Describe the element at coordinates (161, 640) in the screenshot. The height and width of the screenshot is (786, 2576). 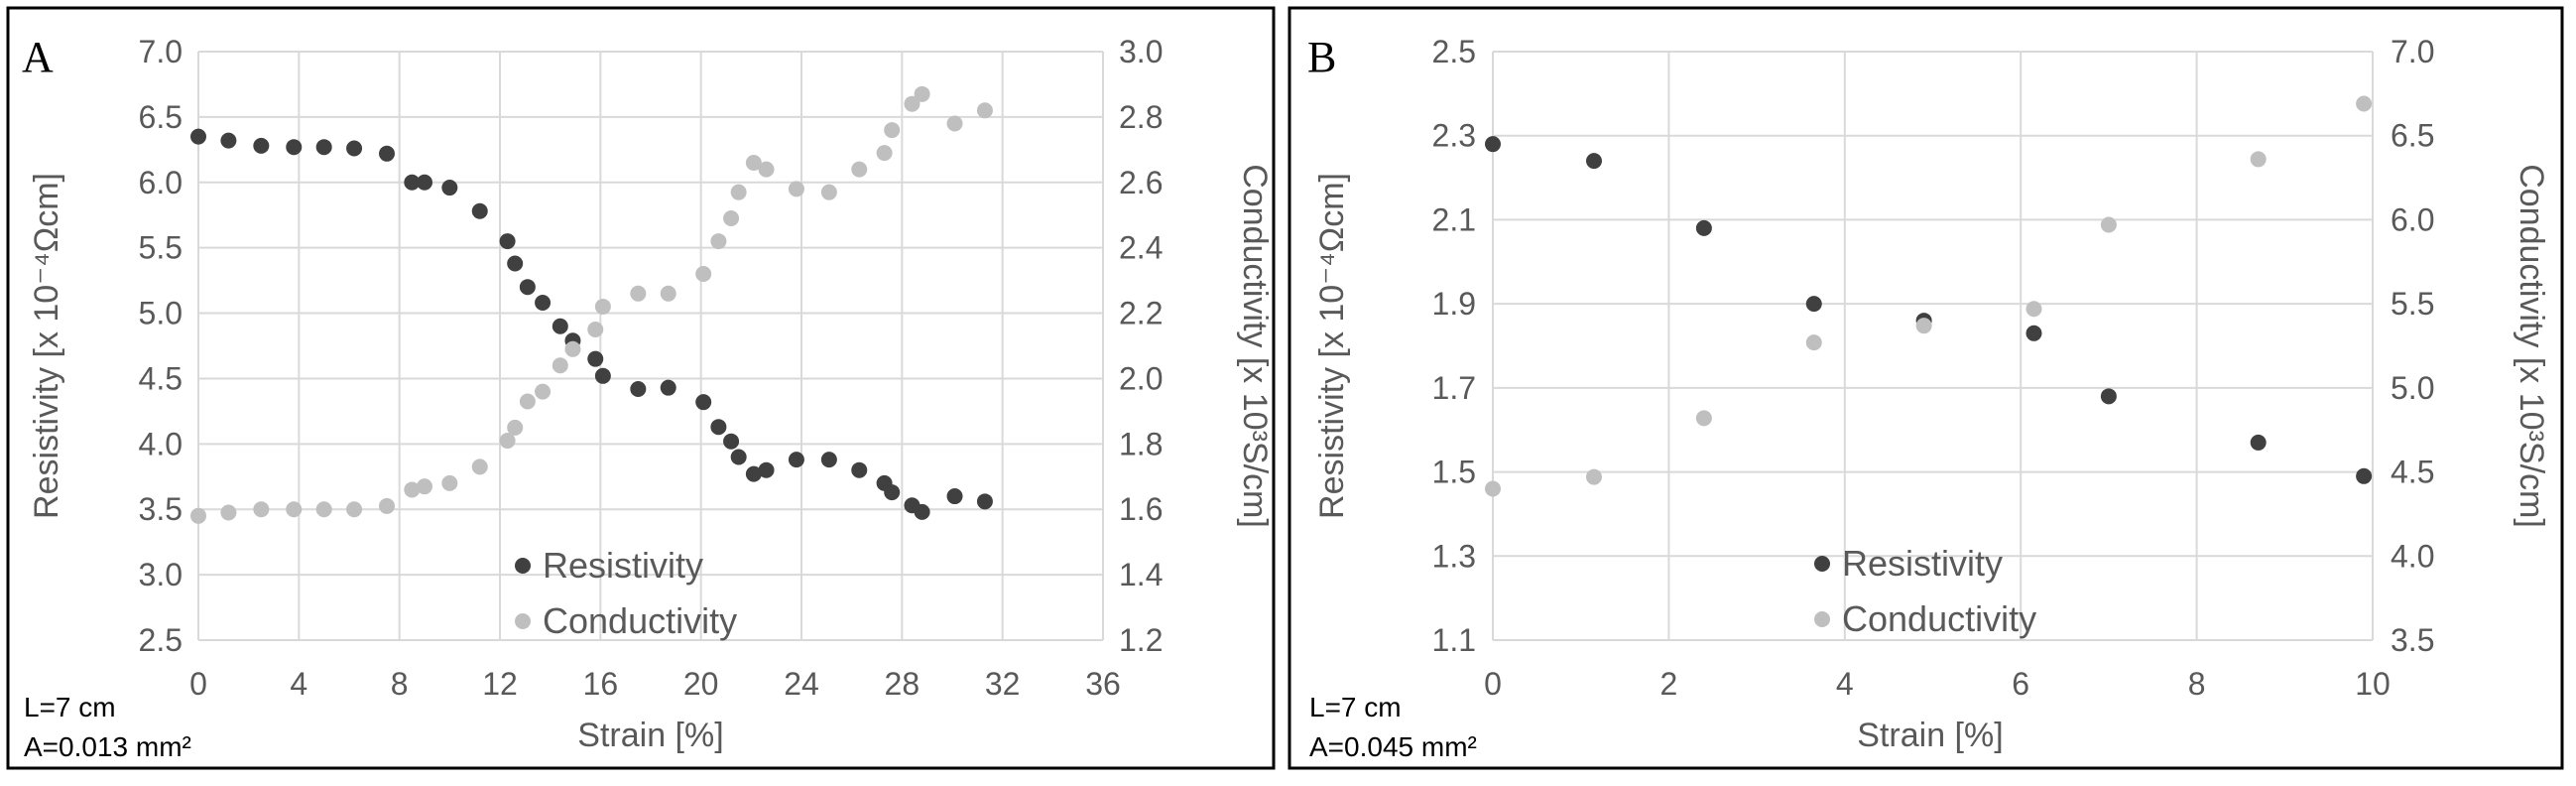
I see `y-tick-label-left: 2.5` at that location.